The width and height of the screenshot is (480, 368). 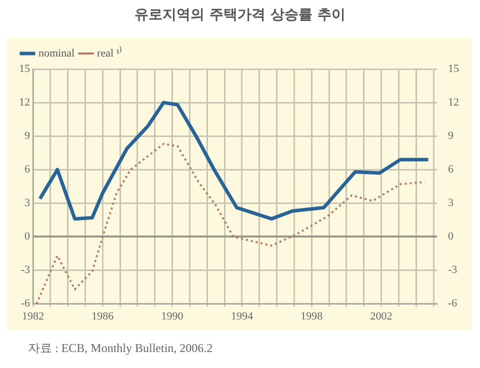 What do you see at coordinates (120, 348) in the screenshot?
I see `text: 자료 : ECB, Monthly Bulletin, 2006.2` at bounding box center [120, 348].